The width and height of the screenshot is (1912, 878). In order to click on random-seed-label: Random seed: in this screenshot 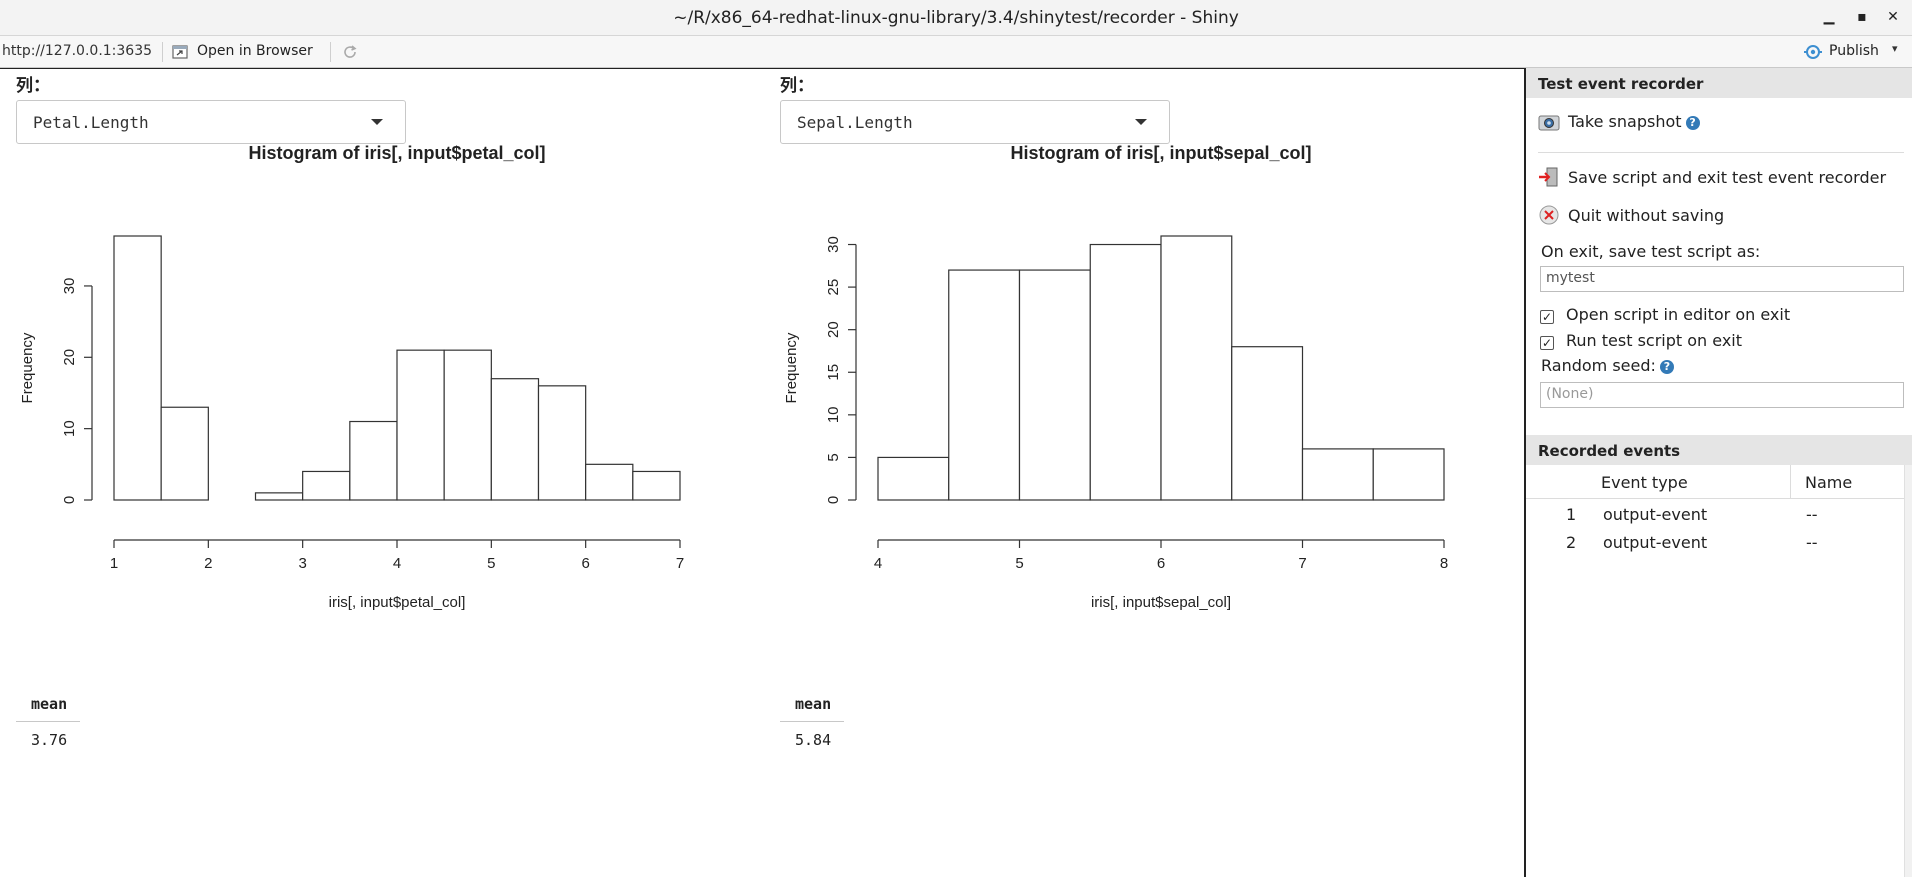, I will do `click(1598, 365)`.